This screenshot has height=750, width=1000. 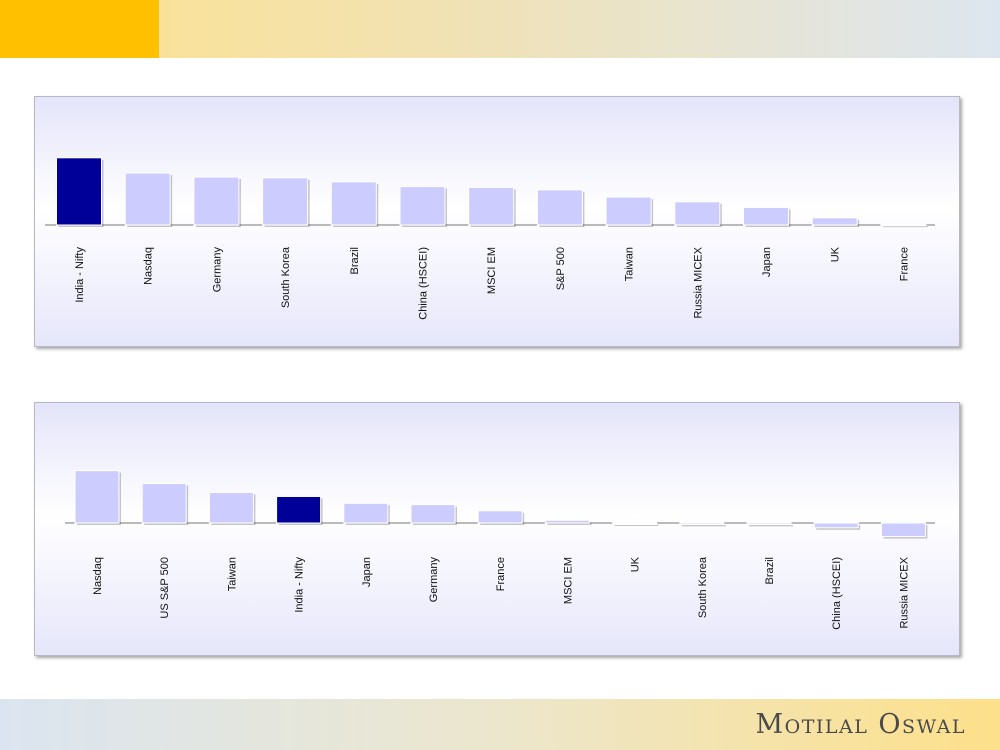 I want to click on tick-label-s-p-500: S&P 500, so click(x=561, y=268).